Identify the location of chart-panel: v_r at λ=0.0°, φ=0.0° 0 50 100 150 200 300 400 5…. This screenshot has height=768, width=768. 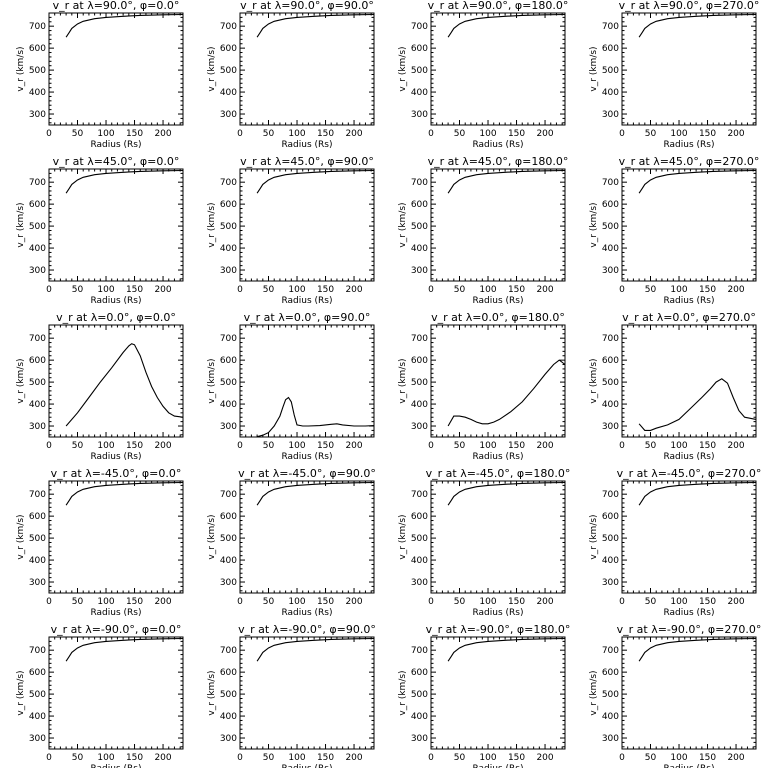
(100, 386).